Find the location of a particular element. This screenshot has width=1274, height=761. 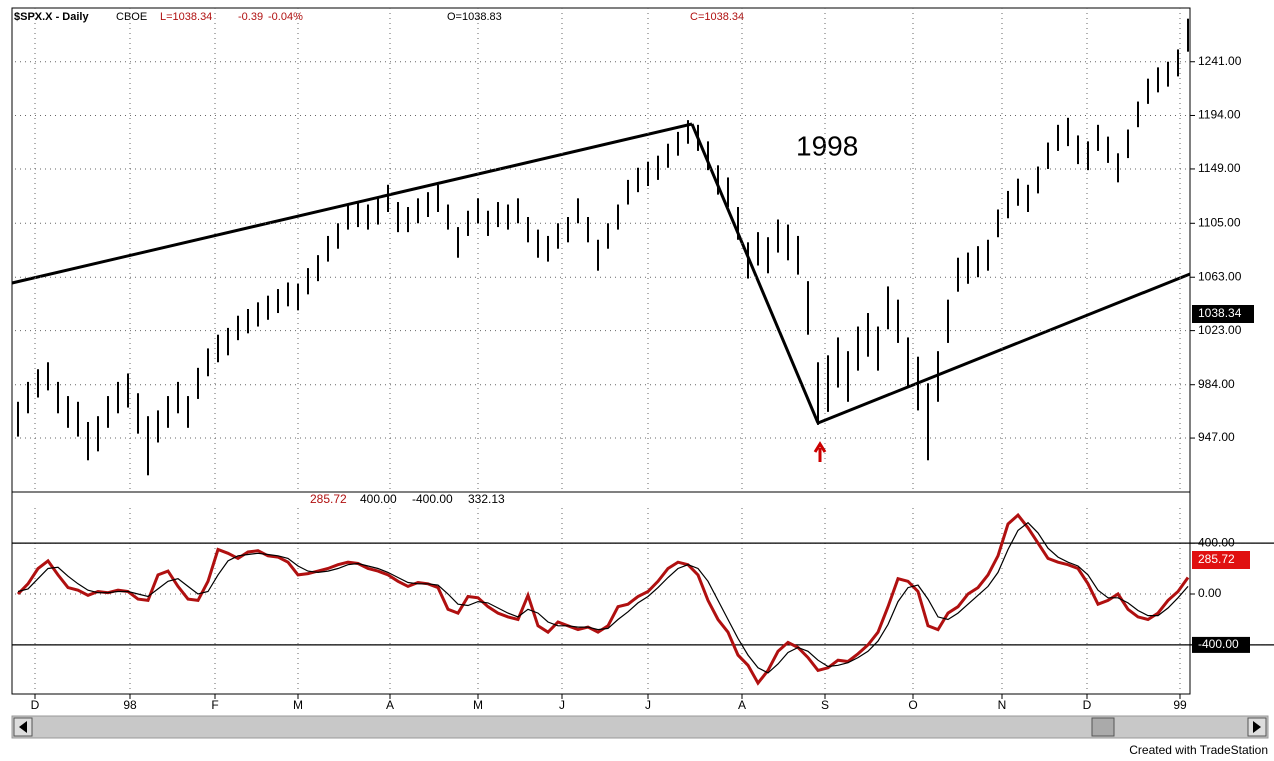

y-tick-label: 1149.00 is located at coordinates (1219, 168).